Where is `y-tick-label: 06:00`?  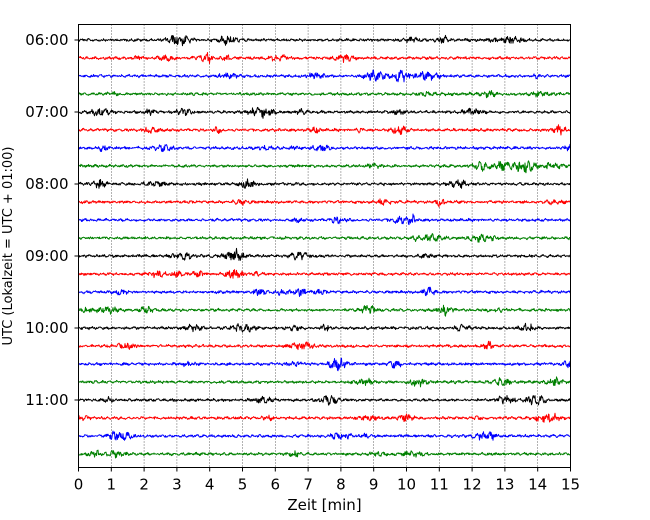 y-tick-label: 06:00 is located at coordinates (46, 40).